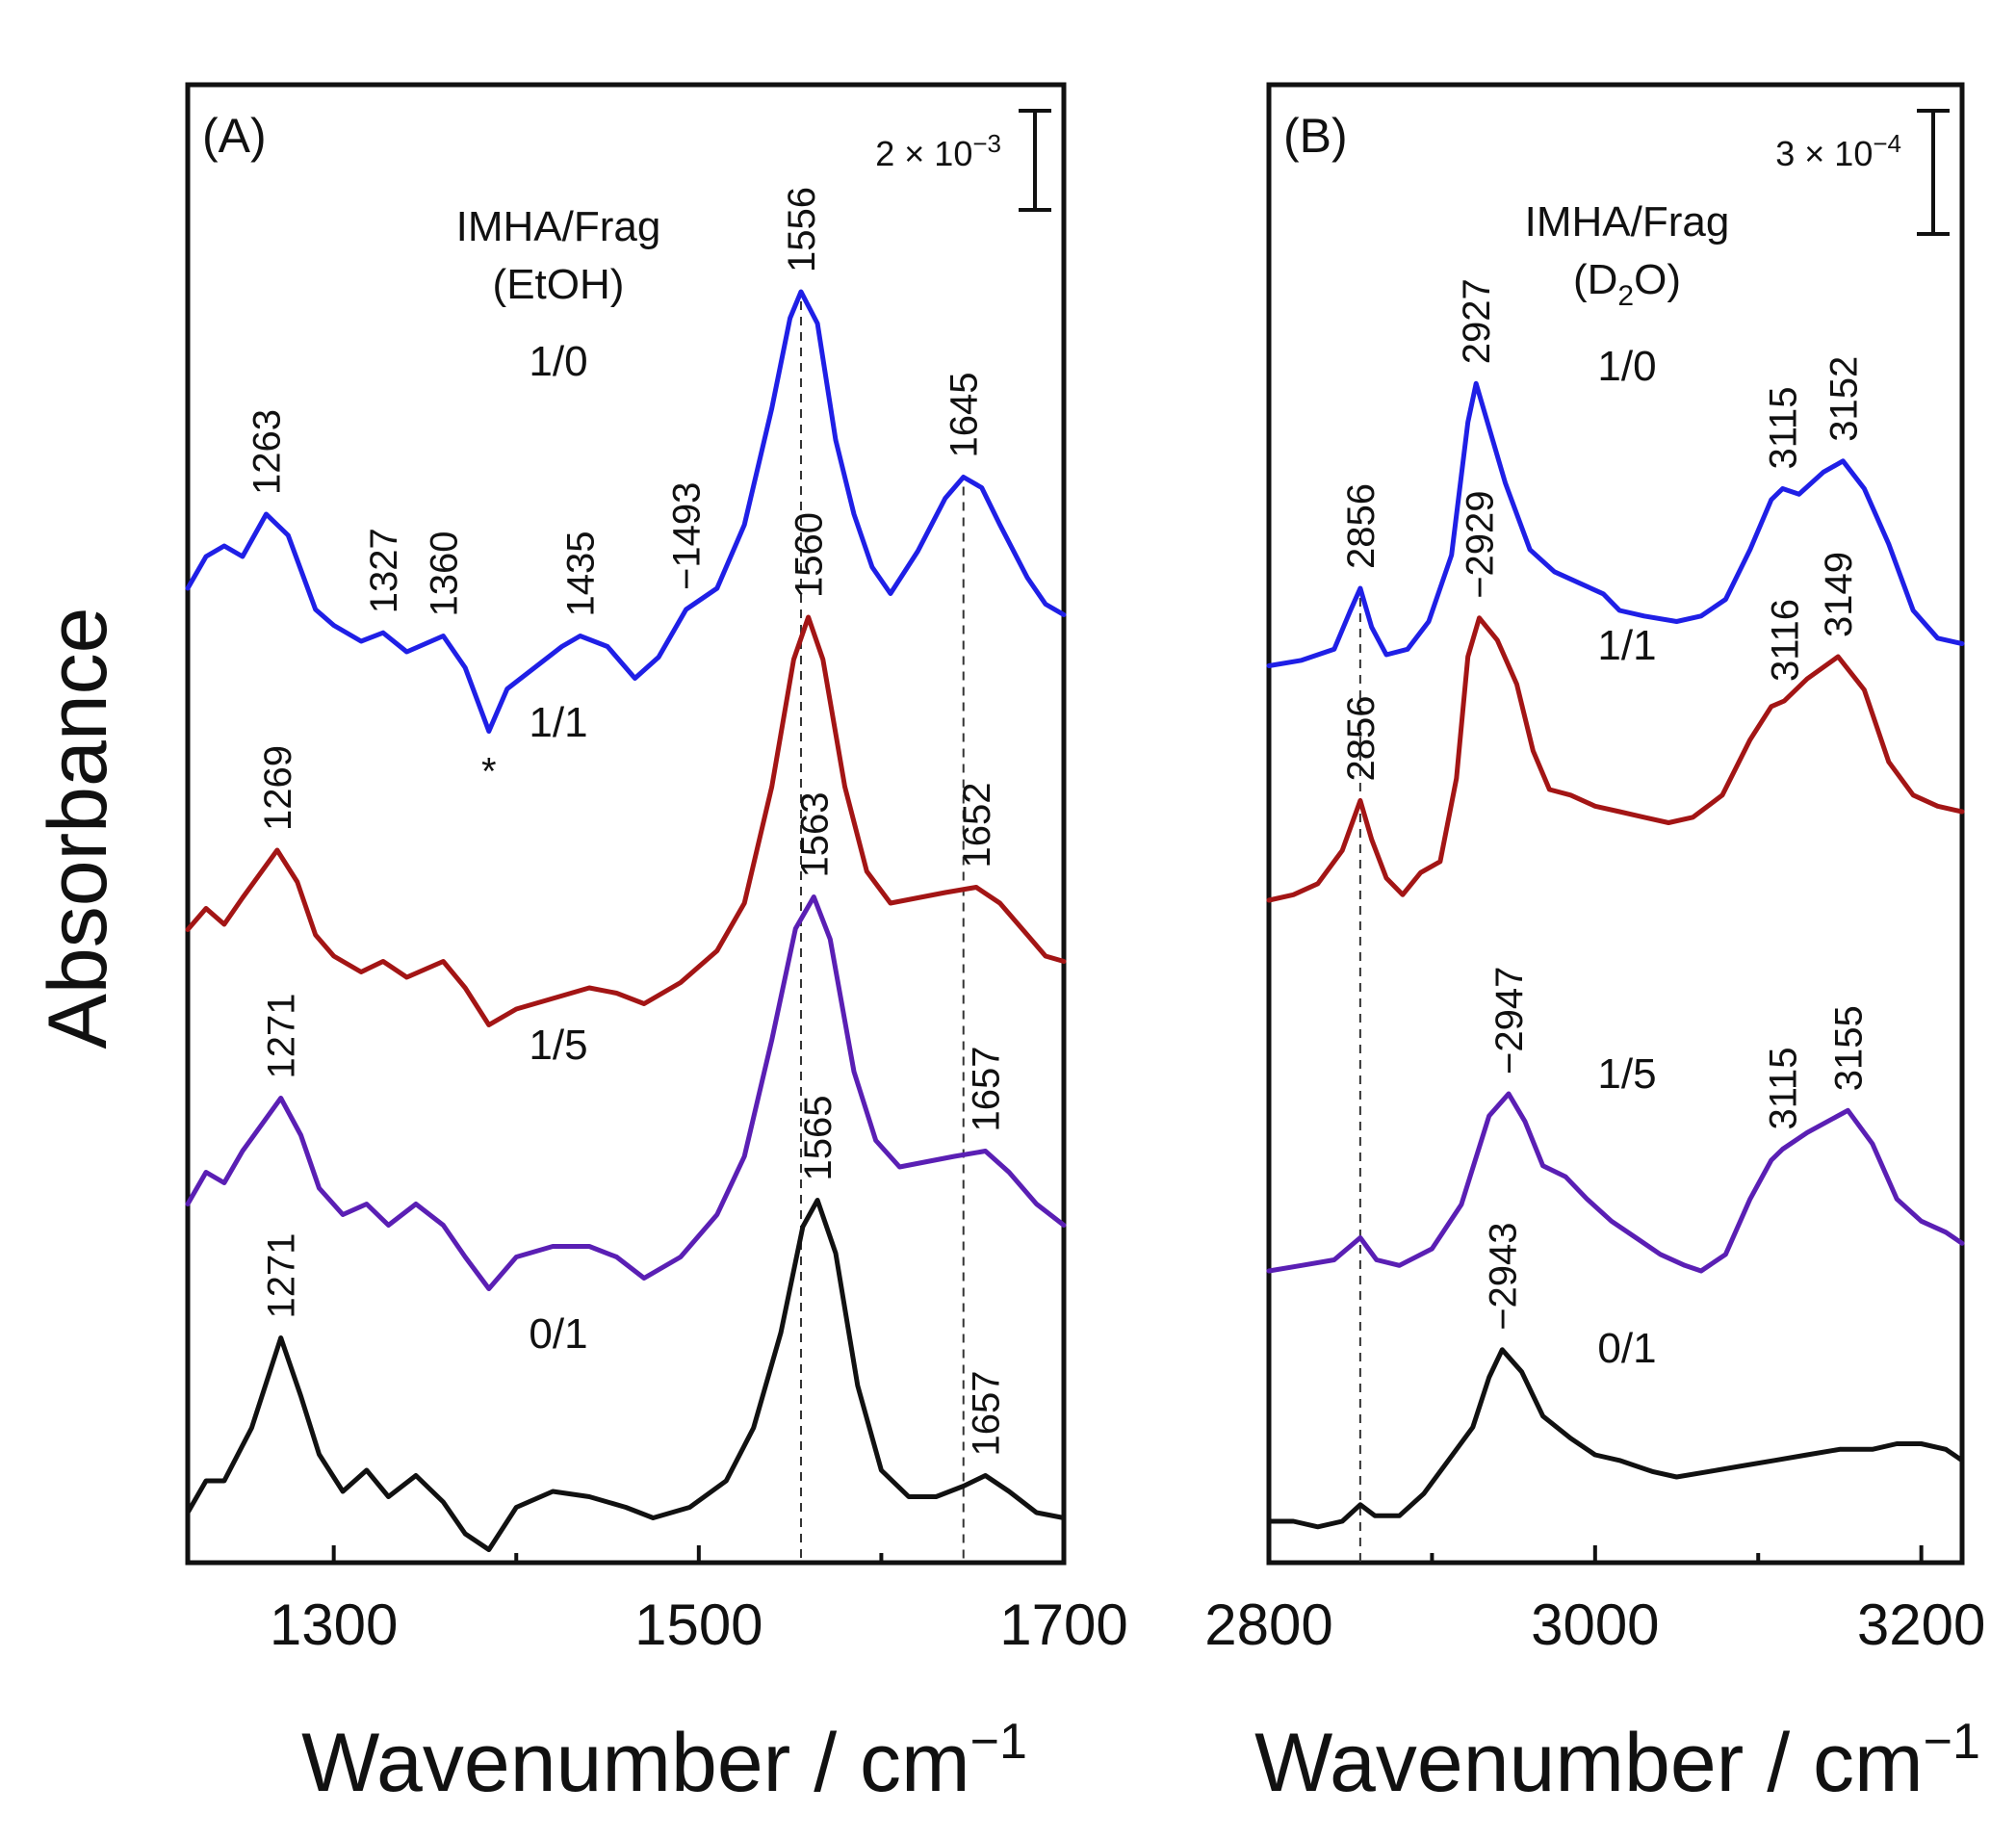 This screenshot has height=1839, width=2016. Describe the element at coordinates (626, 511) in the screenshot. I see `panel-0-series-1-0-line` at that location.